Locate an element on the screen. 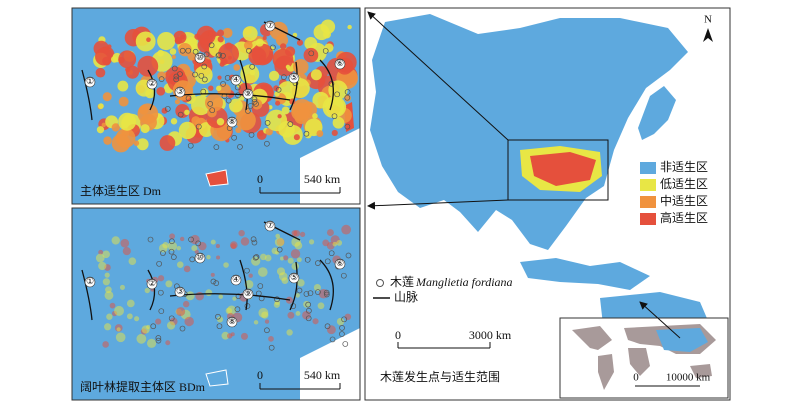 The width and height of the screenshot is (800, 409). scale-bar is located at coordinates (300, 190).